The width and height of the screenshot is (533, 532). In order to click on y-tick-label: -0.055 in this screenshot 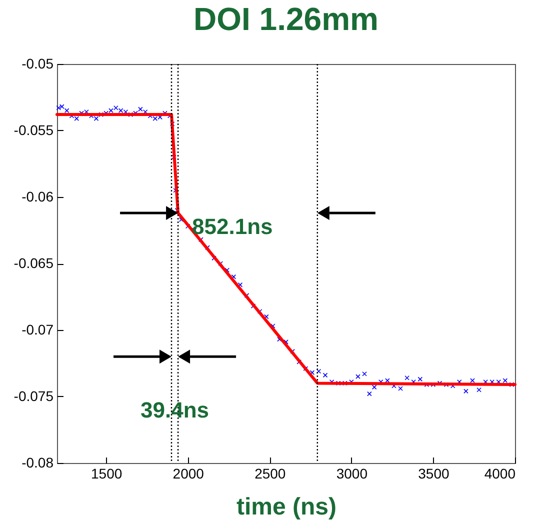, I will do `click(34, 130)`.